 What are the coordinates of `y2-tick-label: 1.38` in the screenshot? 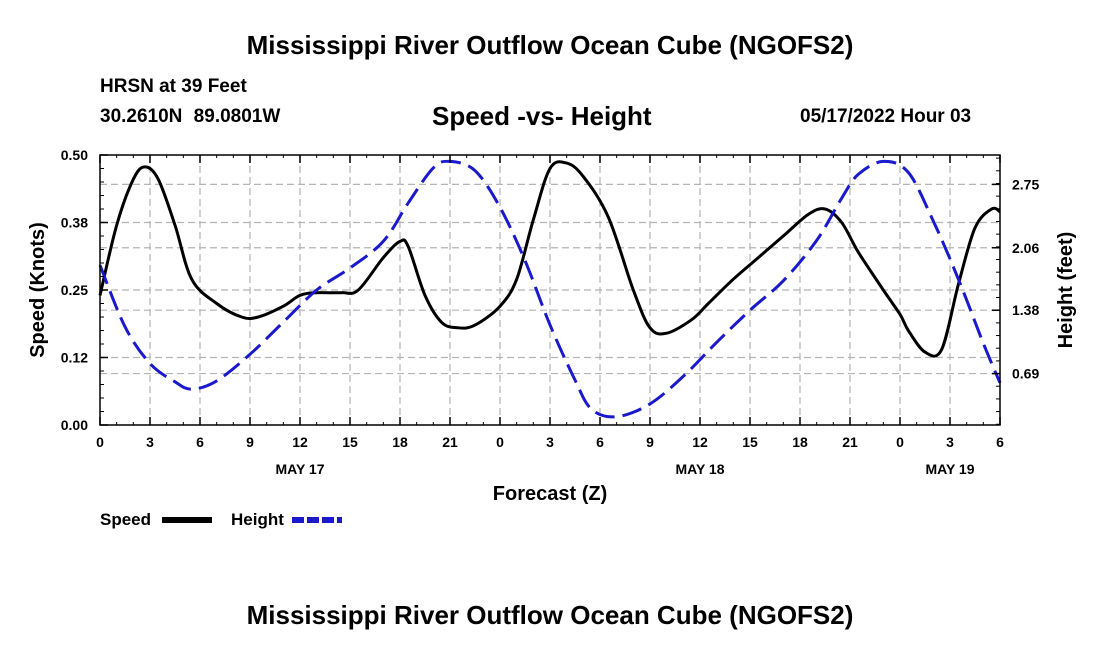 It's located at (1025, 310).